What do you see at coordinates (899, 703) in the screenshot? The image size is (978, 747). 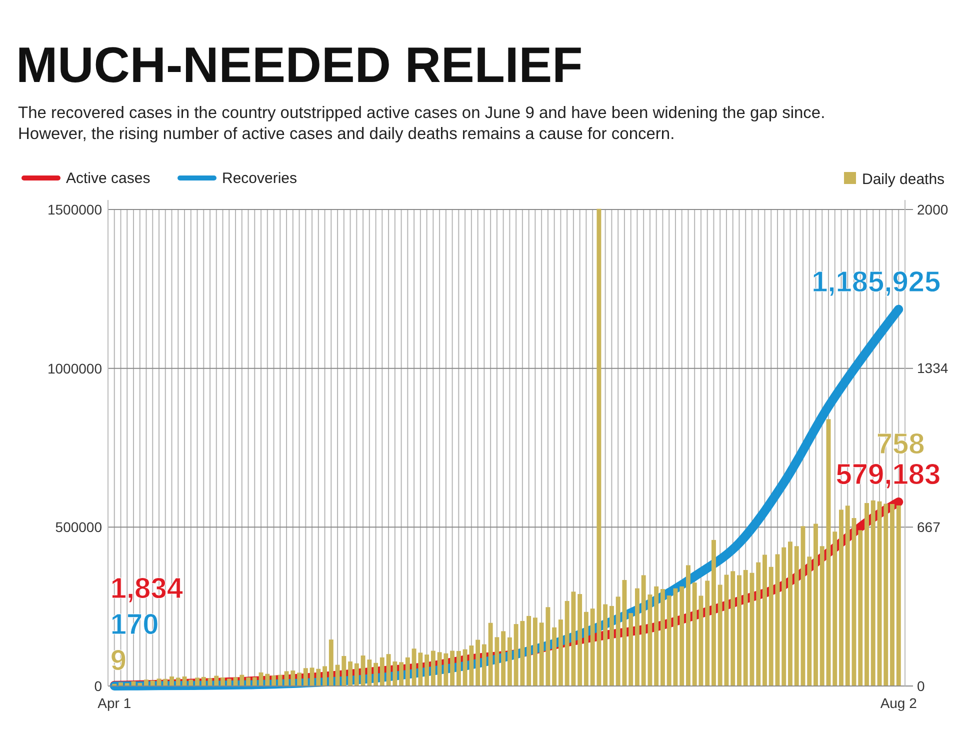 I see `x-tick-label: Aug 2` at bounding box center [899, 703].